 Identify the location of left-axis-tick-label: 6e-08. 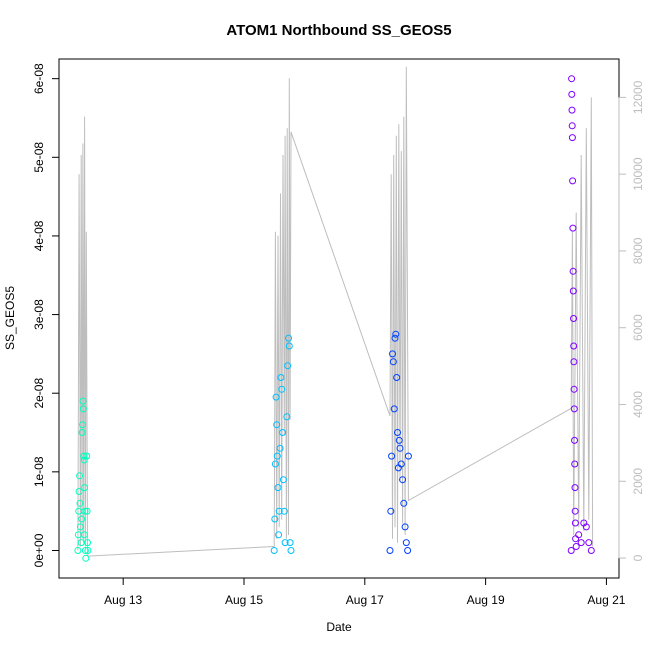
(39, 78).